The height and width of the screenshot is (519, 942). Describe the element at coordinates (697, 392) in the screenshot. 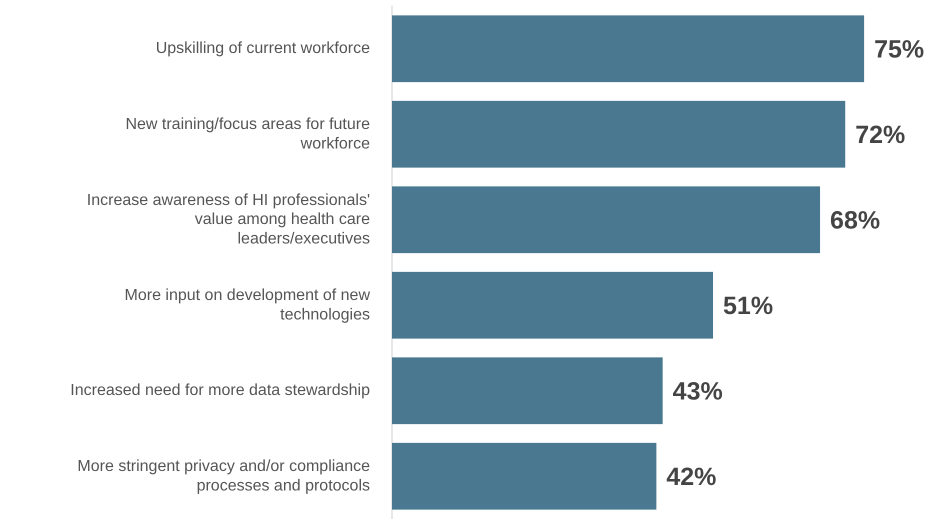

I see `data-label: 43%` at that location.